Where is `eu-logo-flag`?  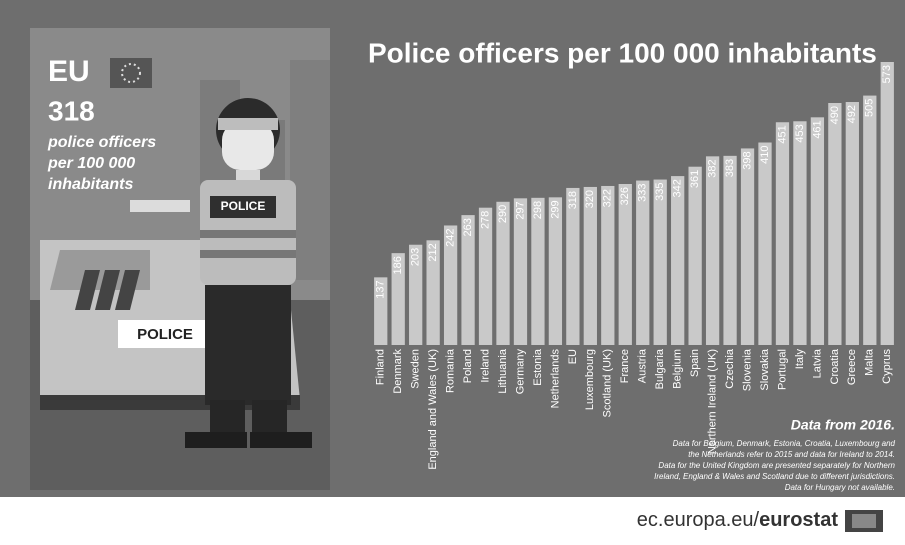
eu-logo-flag is located at coordinates (864, 521).